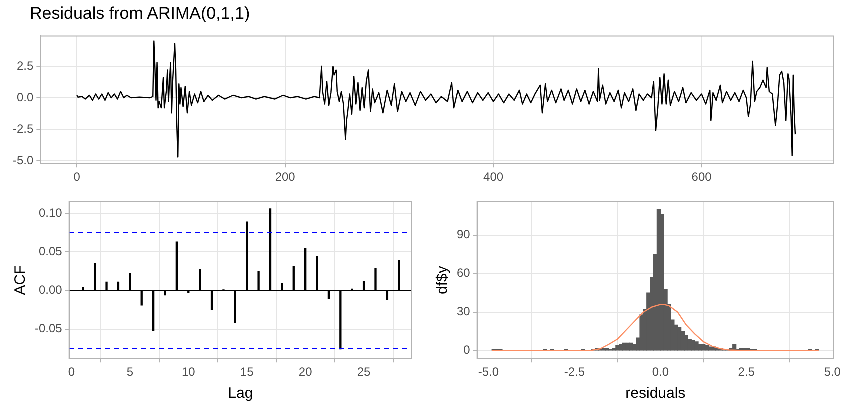  I want to click on x-tick-label: 5, so click(130, 372).